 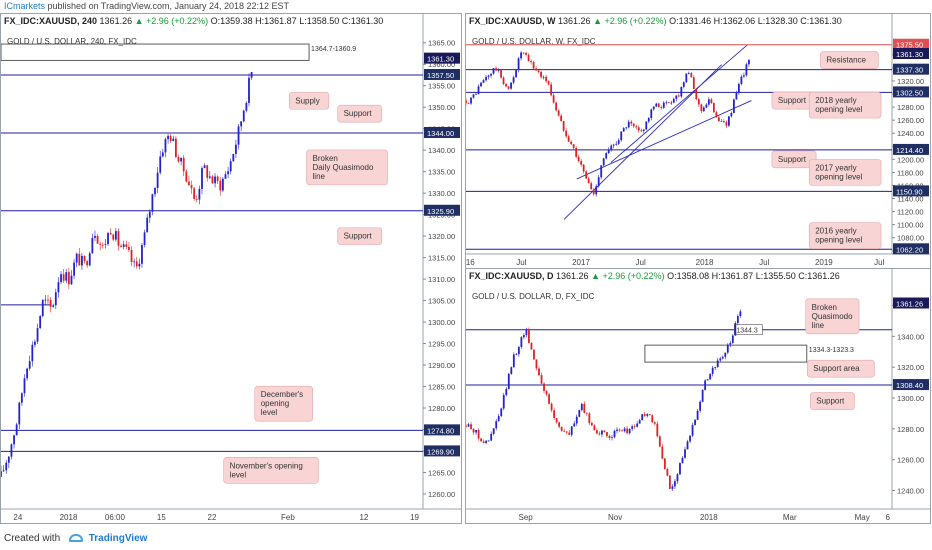 What do you see at coordinates (909, 45) in the screenshot?
I see `price-tag-label: 1375.50` at bounding box center [909, 45].